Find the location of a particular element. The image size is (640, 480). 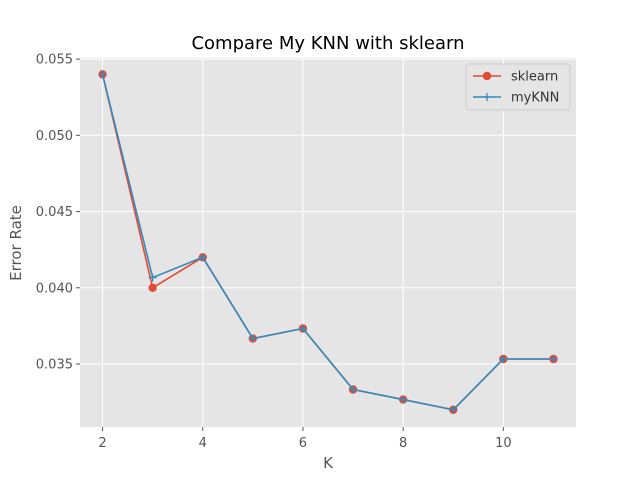

legend: sklearn myKNN is located at coordinates (518, 87).